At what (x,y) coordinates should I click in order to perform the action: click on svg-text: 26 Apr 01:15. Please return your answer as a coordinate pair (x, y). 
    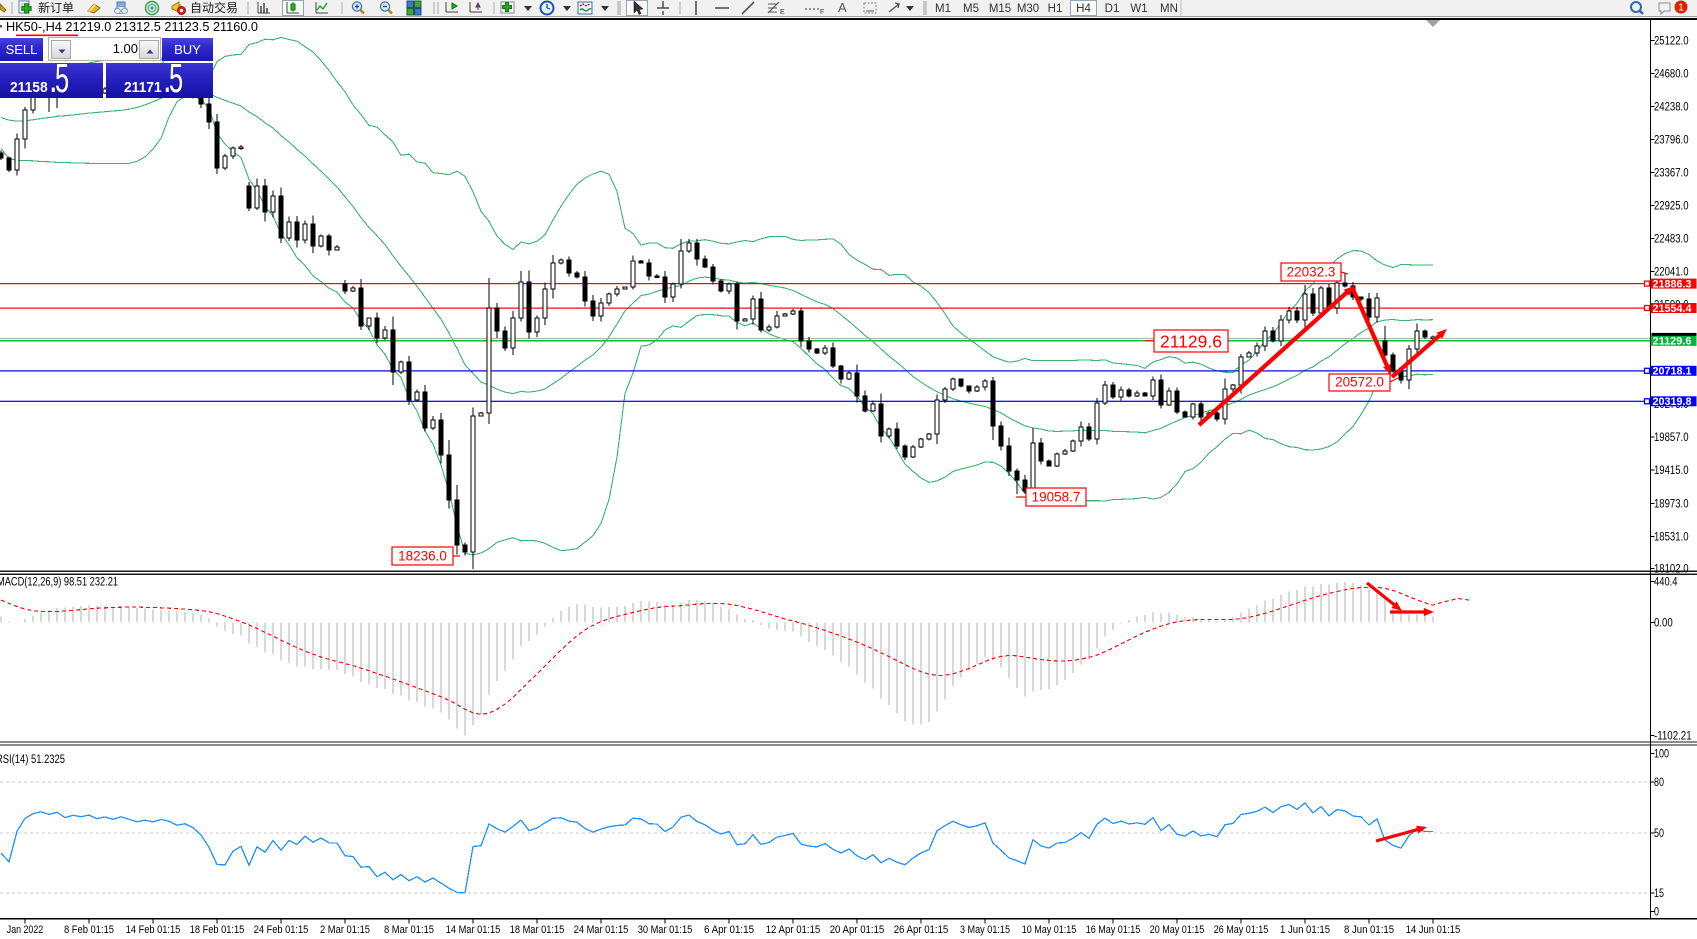
    Looking at the image, I should click on (921, 930).